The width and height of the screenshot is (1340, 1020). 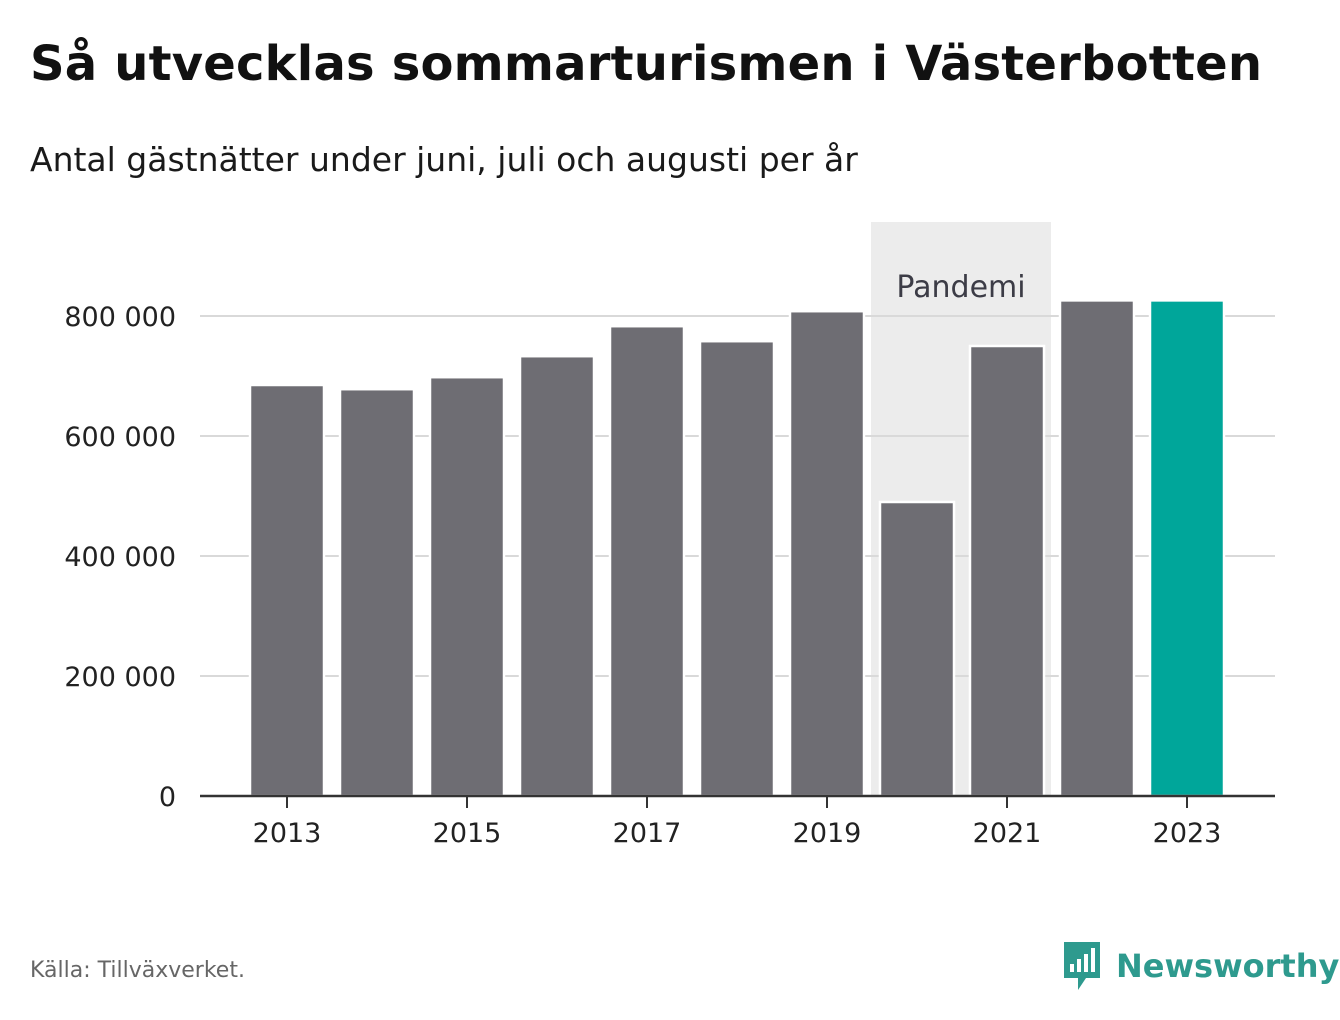 What do you see at coordinates (1007, 571) in the screenshot?
I see `bar-2021` at bounding box center [1007, 571].